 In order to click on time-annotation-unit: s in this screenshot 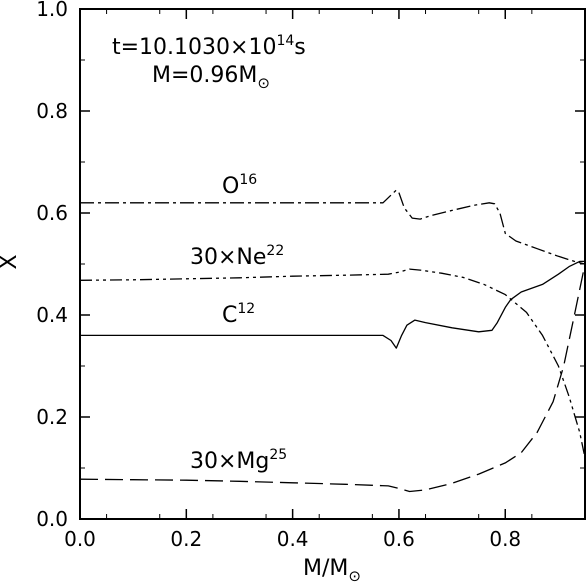, I will do `click(299, 47)`.